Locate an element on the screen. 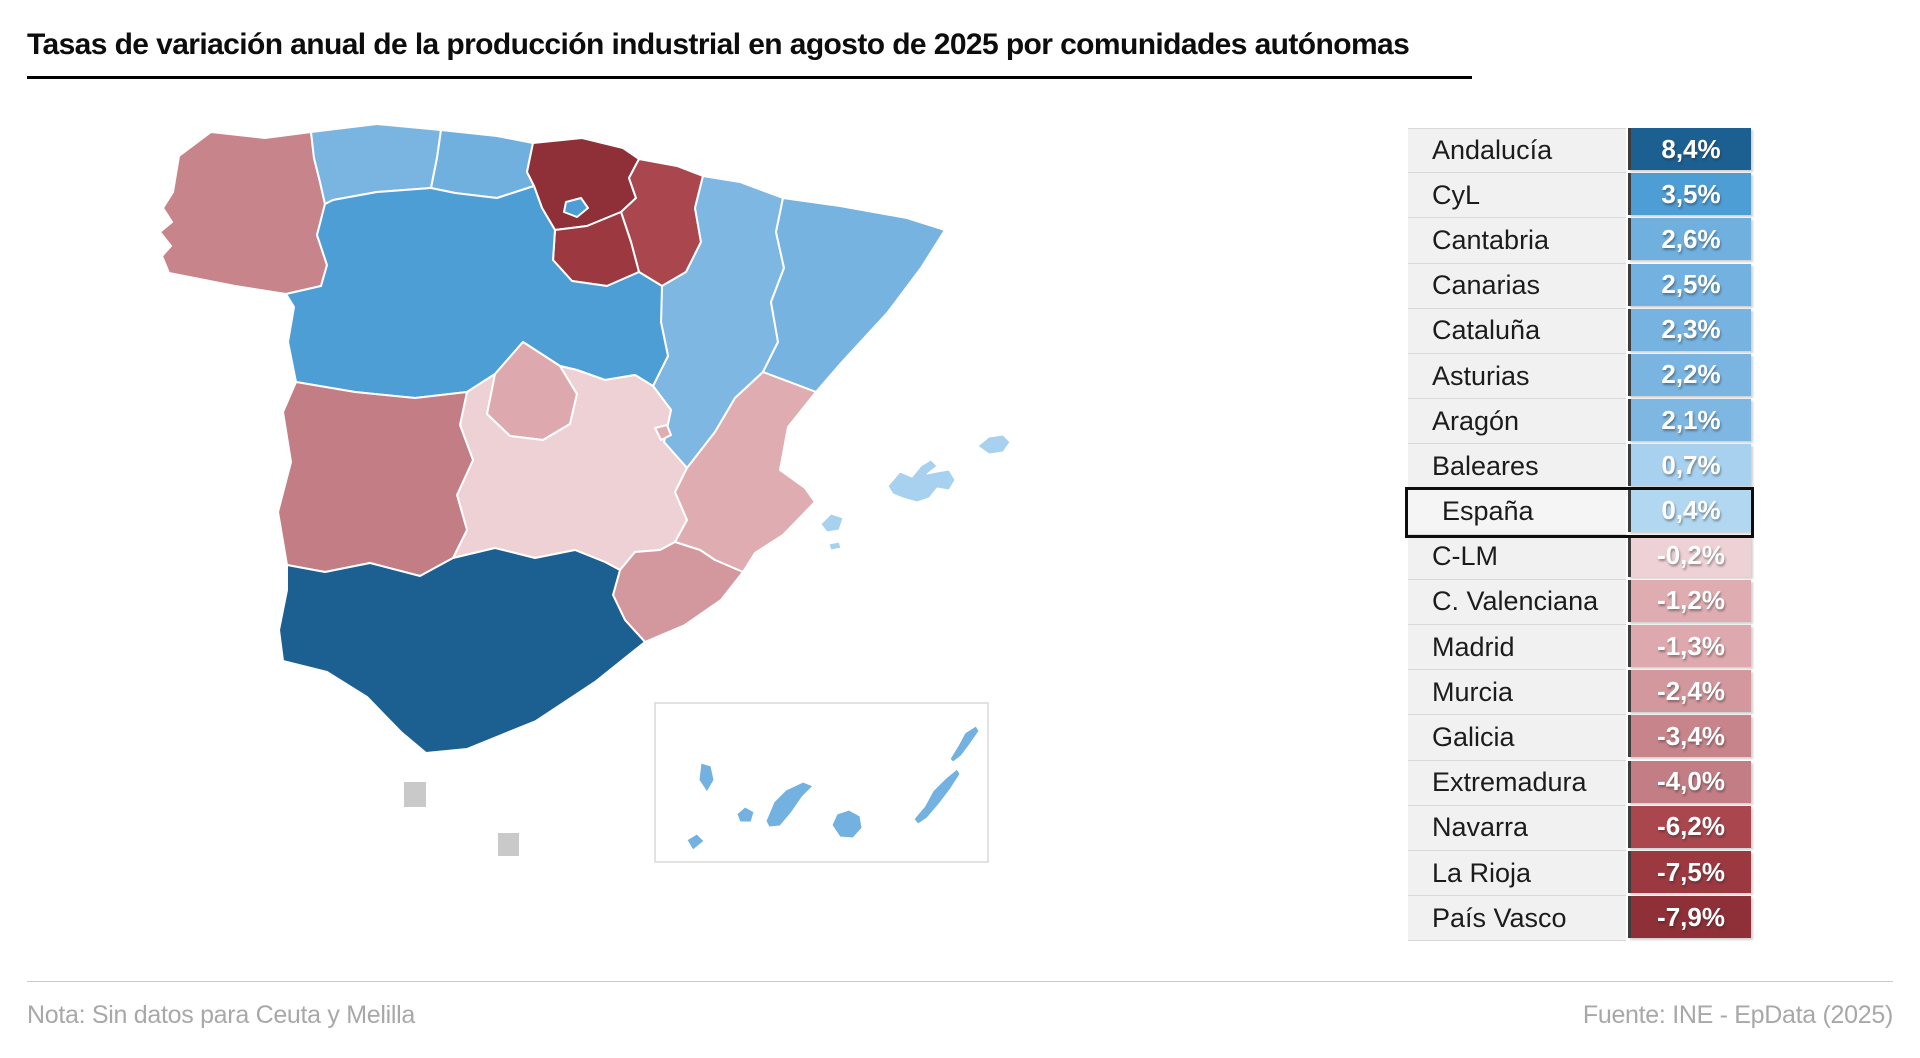 The width and height of the screenshot is (1920, 1058). legend-value-bar: -2,4% is located at coordinates (1689, 691).